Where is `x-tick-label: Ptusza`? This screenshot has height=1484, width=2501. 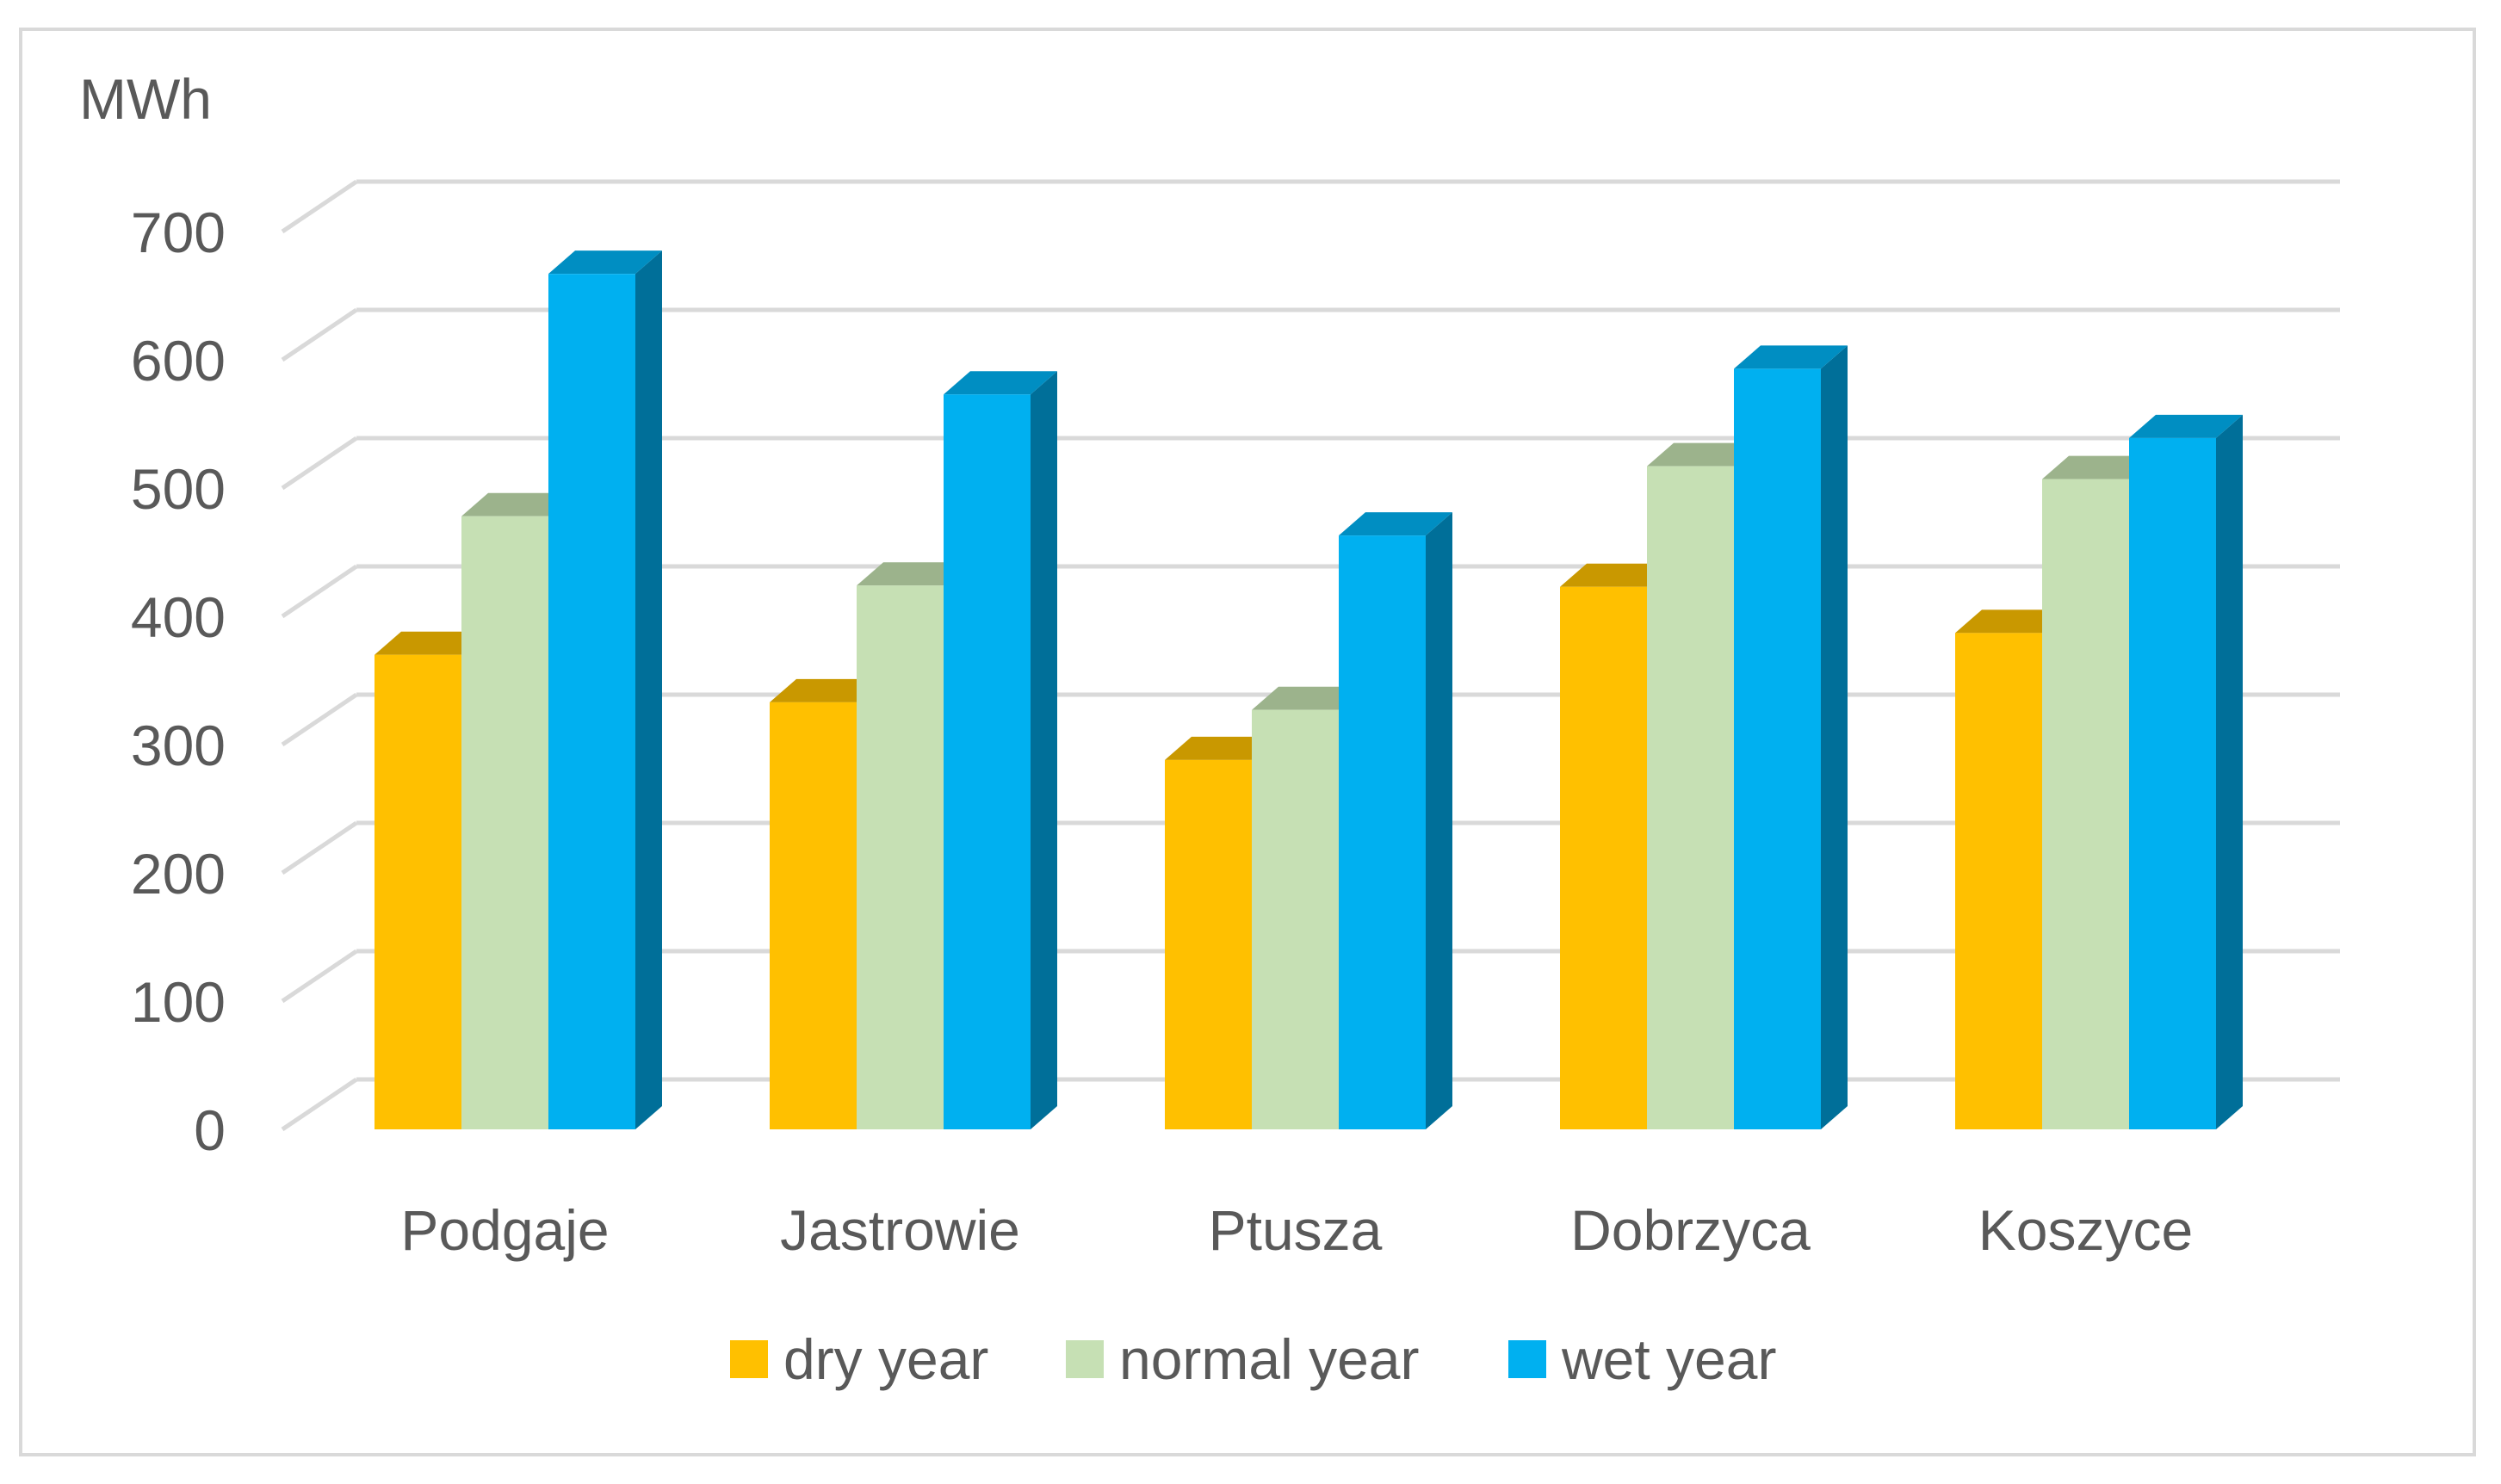
x-tick-label: Ptusza is located at coordinates (1296, 1230).